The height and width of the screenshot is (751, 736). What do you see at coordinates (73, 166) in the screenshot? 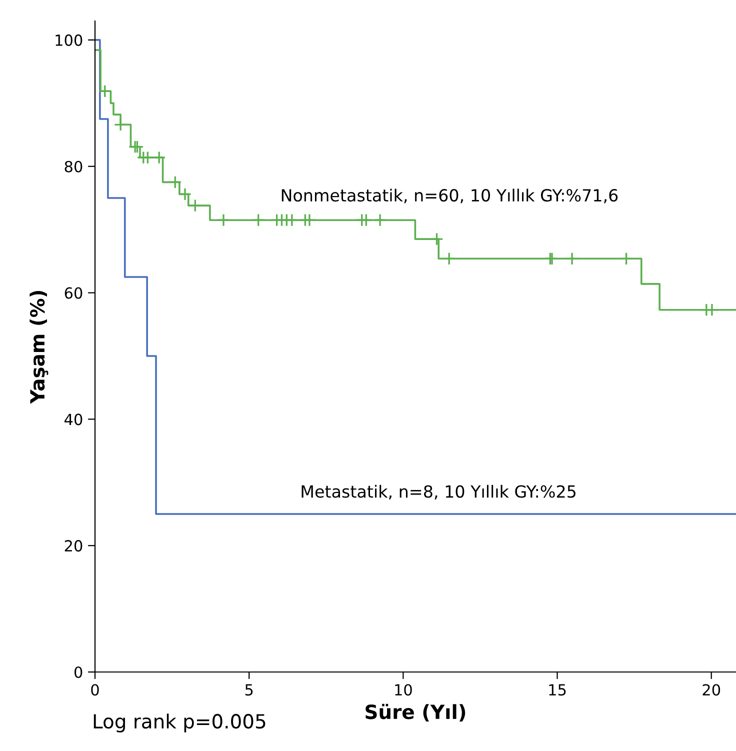
I see `y-tick-label: 80` at bounding box center [73, 166].